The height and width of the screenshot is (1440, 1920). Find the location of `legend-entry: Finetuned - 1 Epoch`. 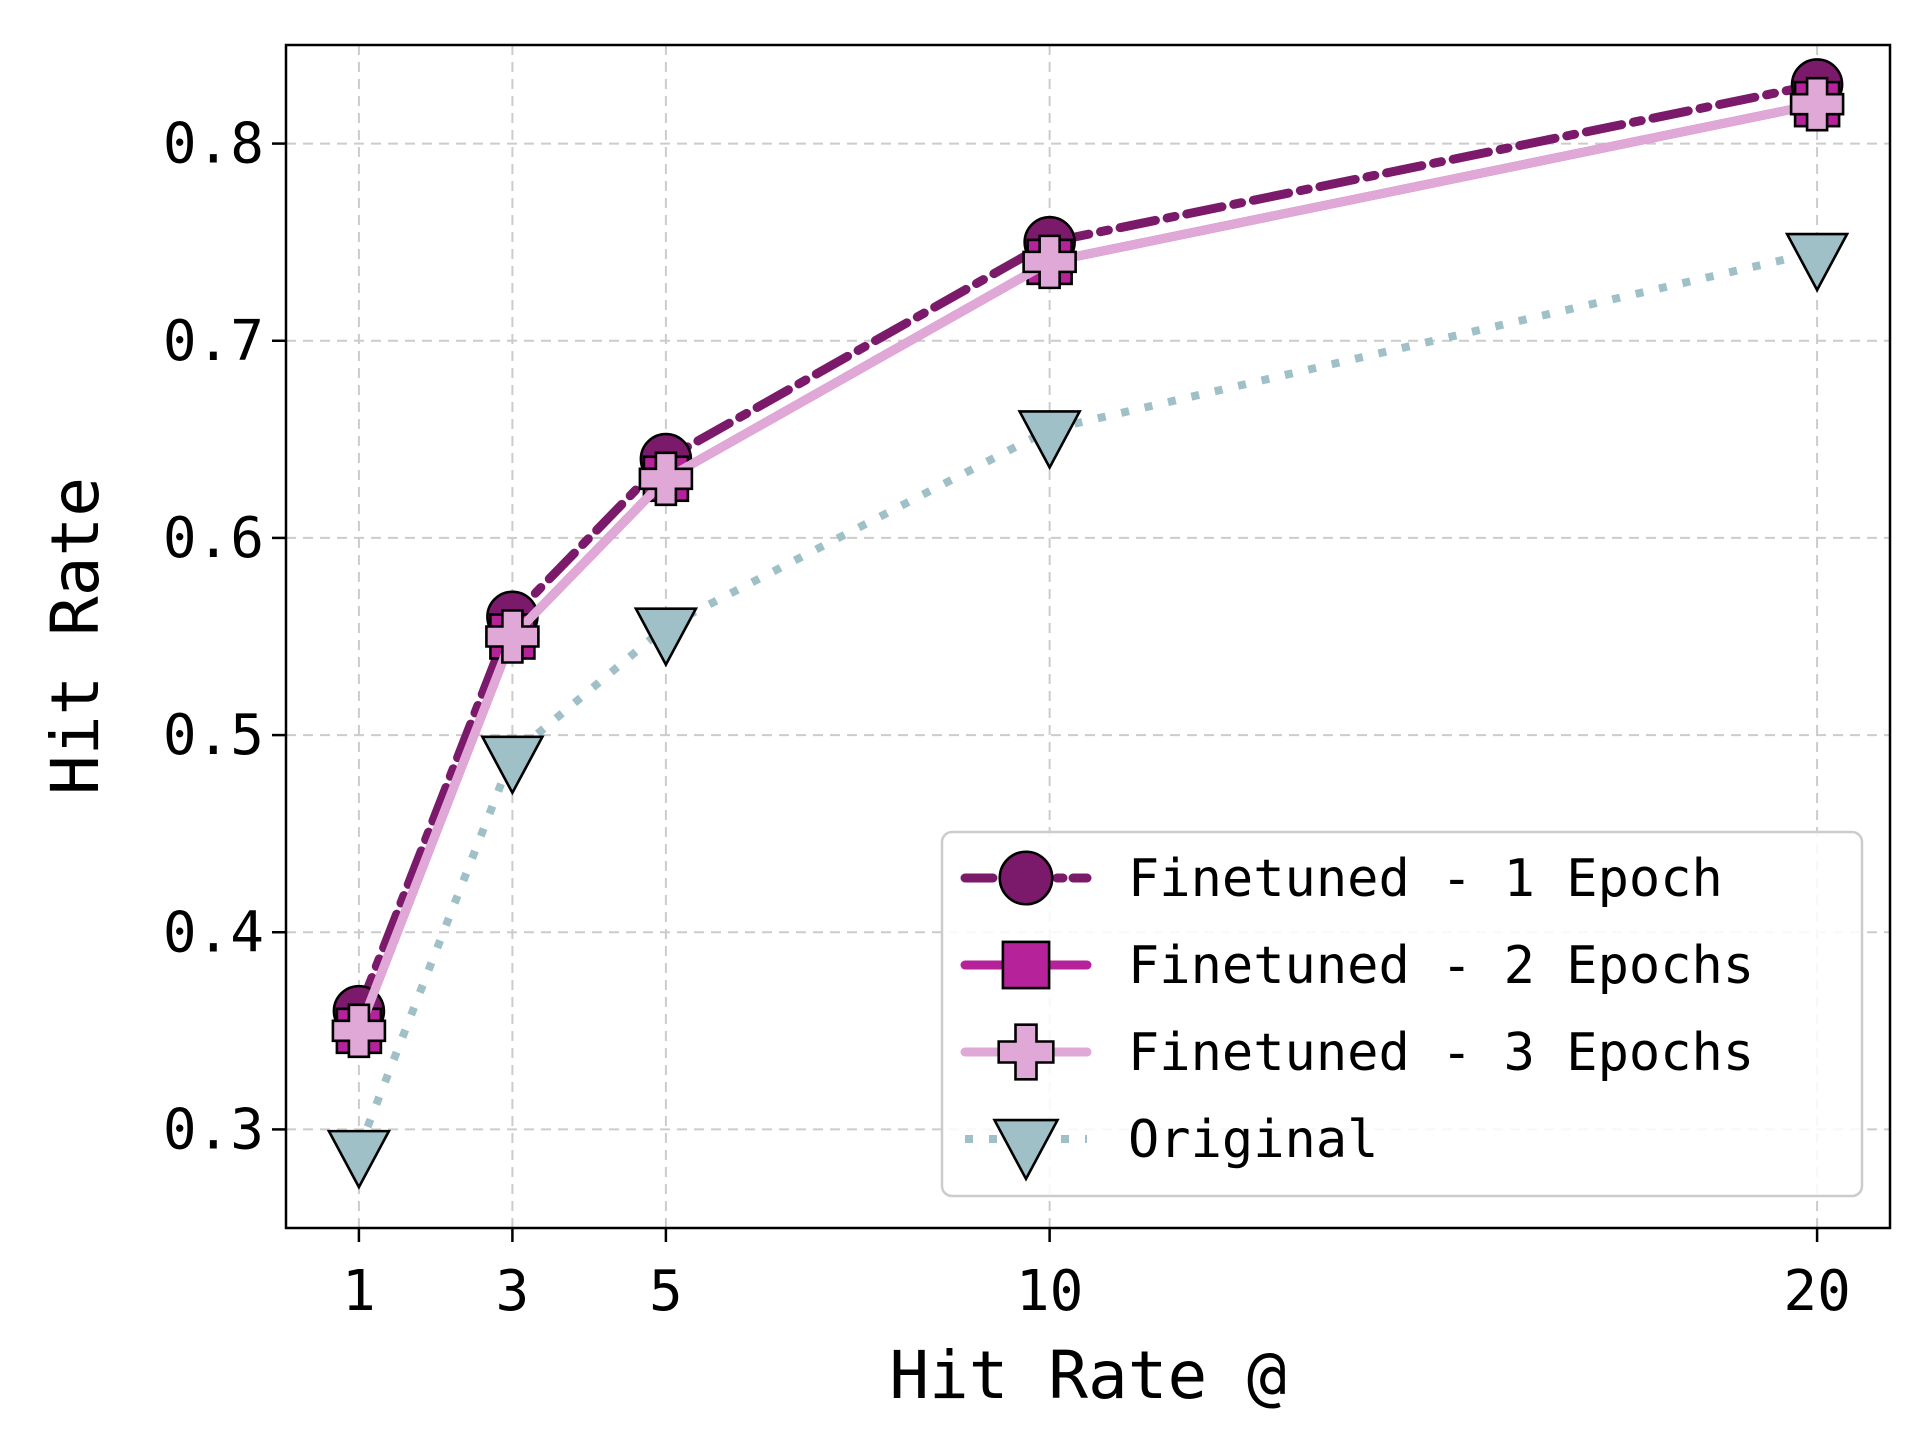

legend-entry: Finetuned - 1 Epoch is located at coordinates (1341, 879).